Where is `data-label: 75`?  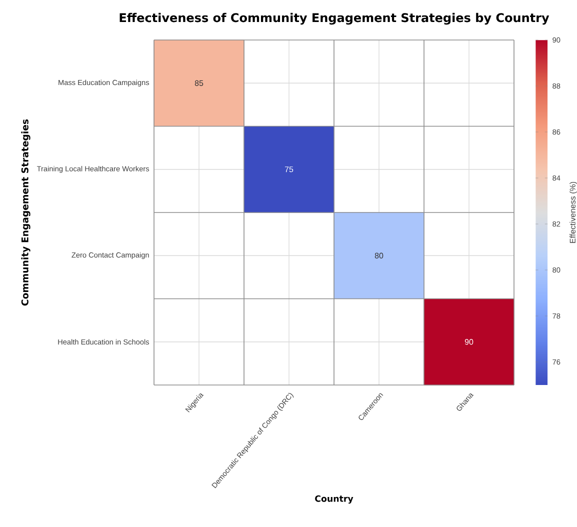
data-label: 75 is located at coordinates (289, 169).